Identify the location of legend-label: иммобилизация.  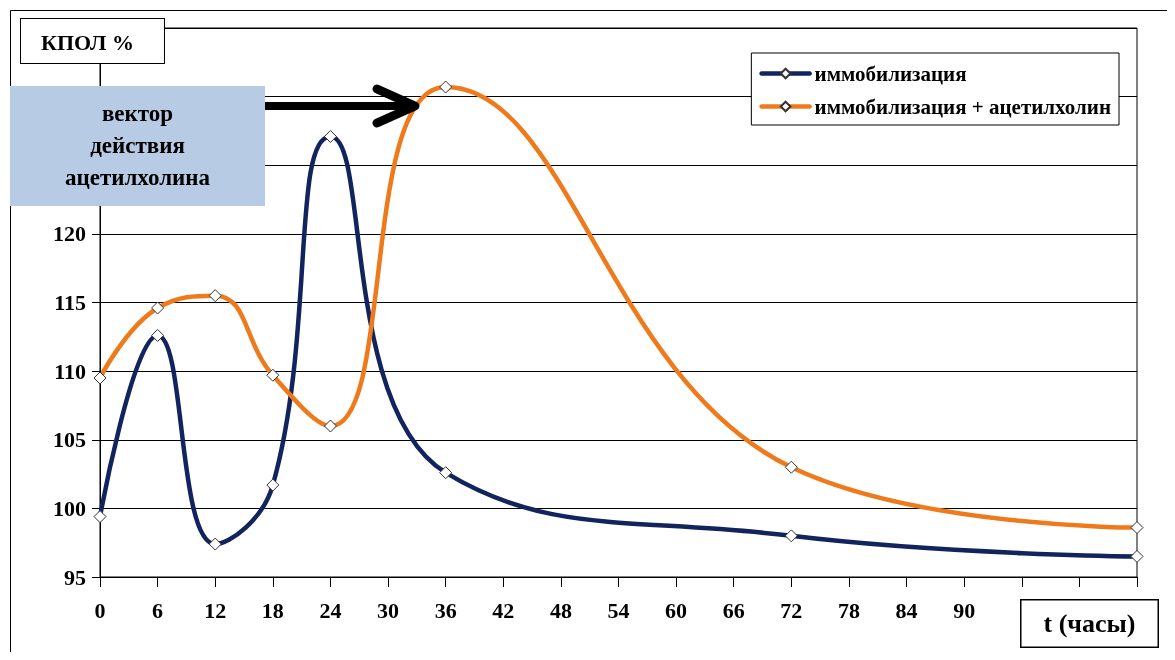
(890, 73).